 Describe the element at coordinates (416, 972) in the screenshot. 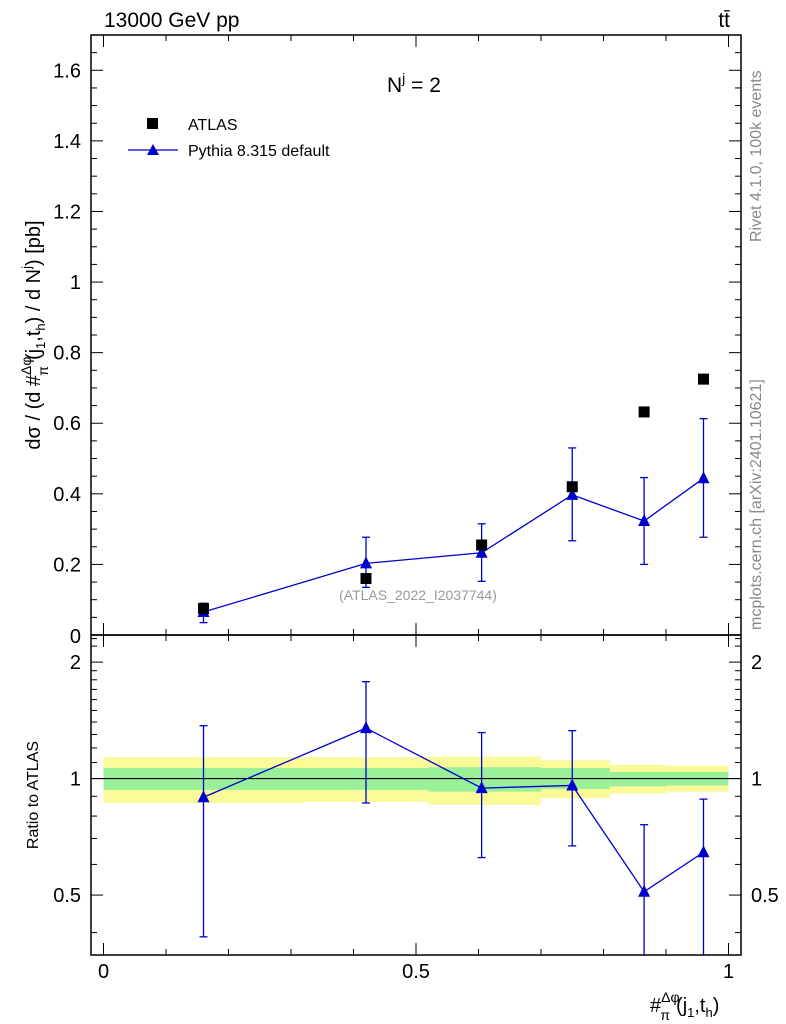

I see `x-tick-label: 0.5` at that location.